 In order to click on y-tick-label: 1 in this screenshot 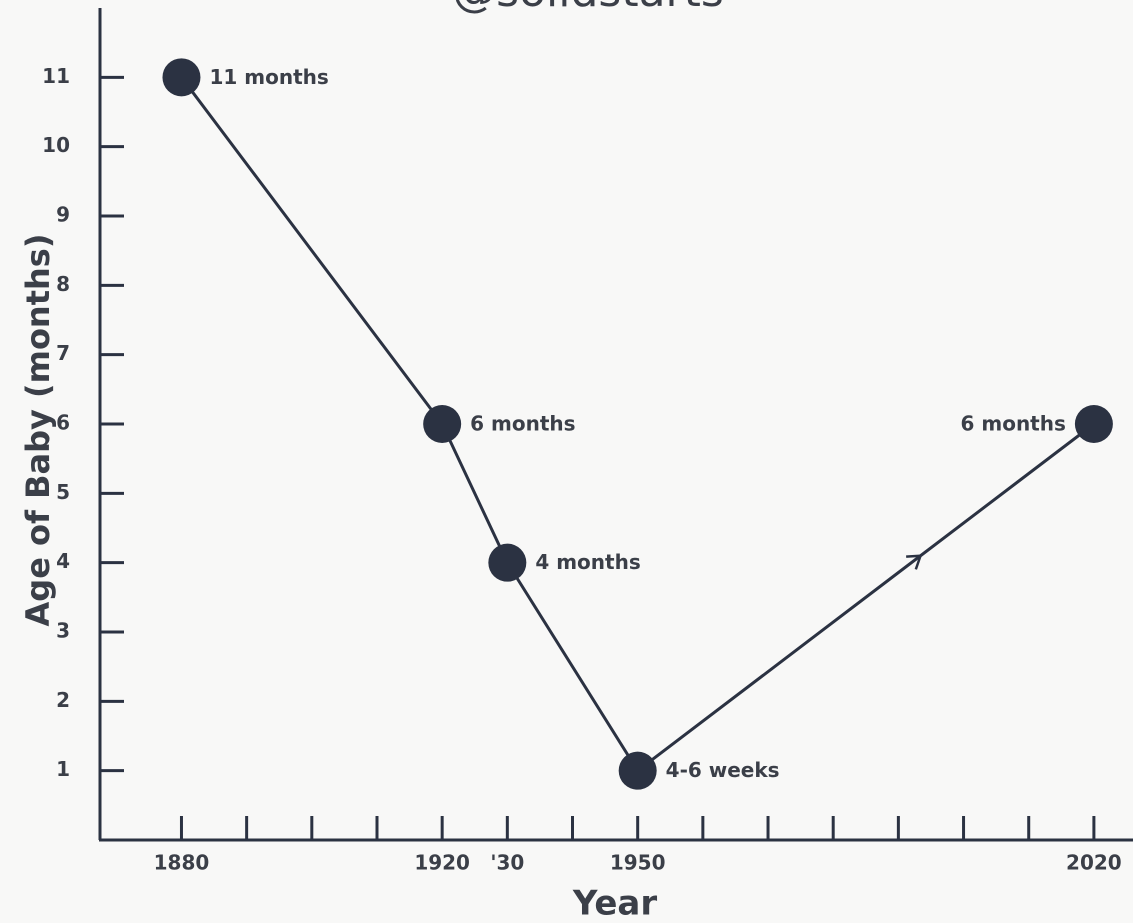, I will do `click(63, 769)`.